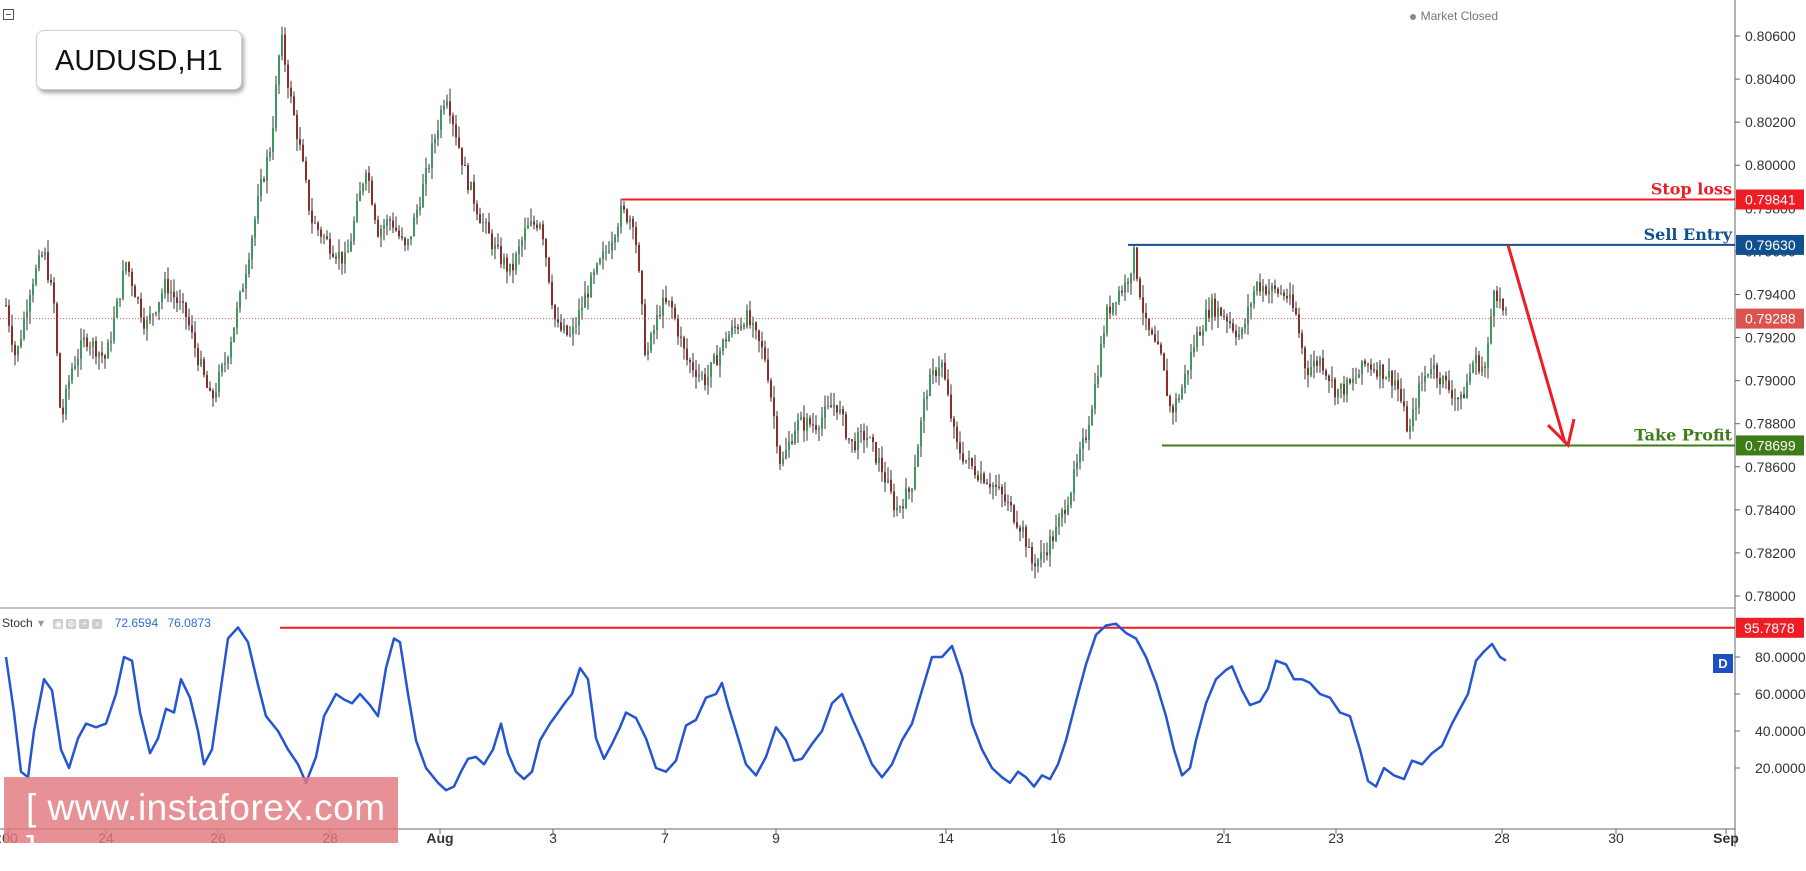 Image resolution: width=1806 pixels, height=871 pixels. Describe the element at coordinates (1780, 731) in the screenshot. I see `stoch-tick-label: 40.0000` at that location.